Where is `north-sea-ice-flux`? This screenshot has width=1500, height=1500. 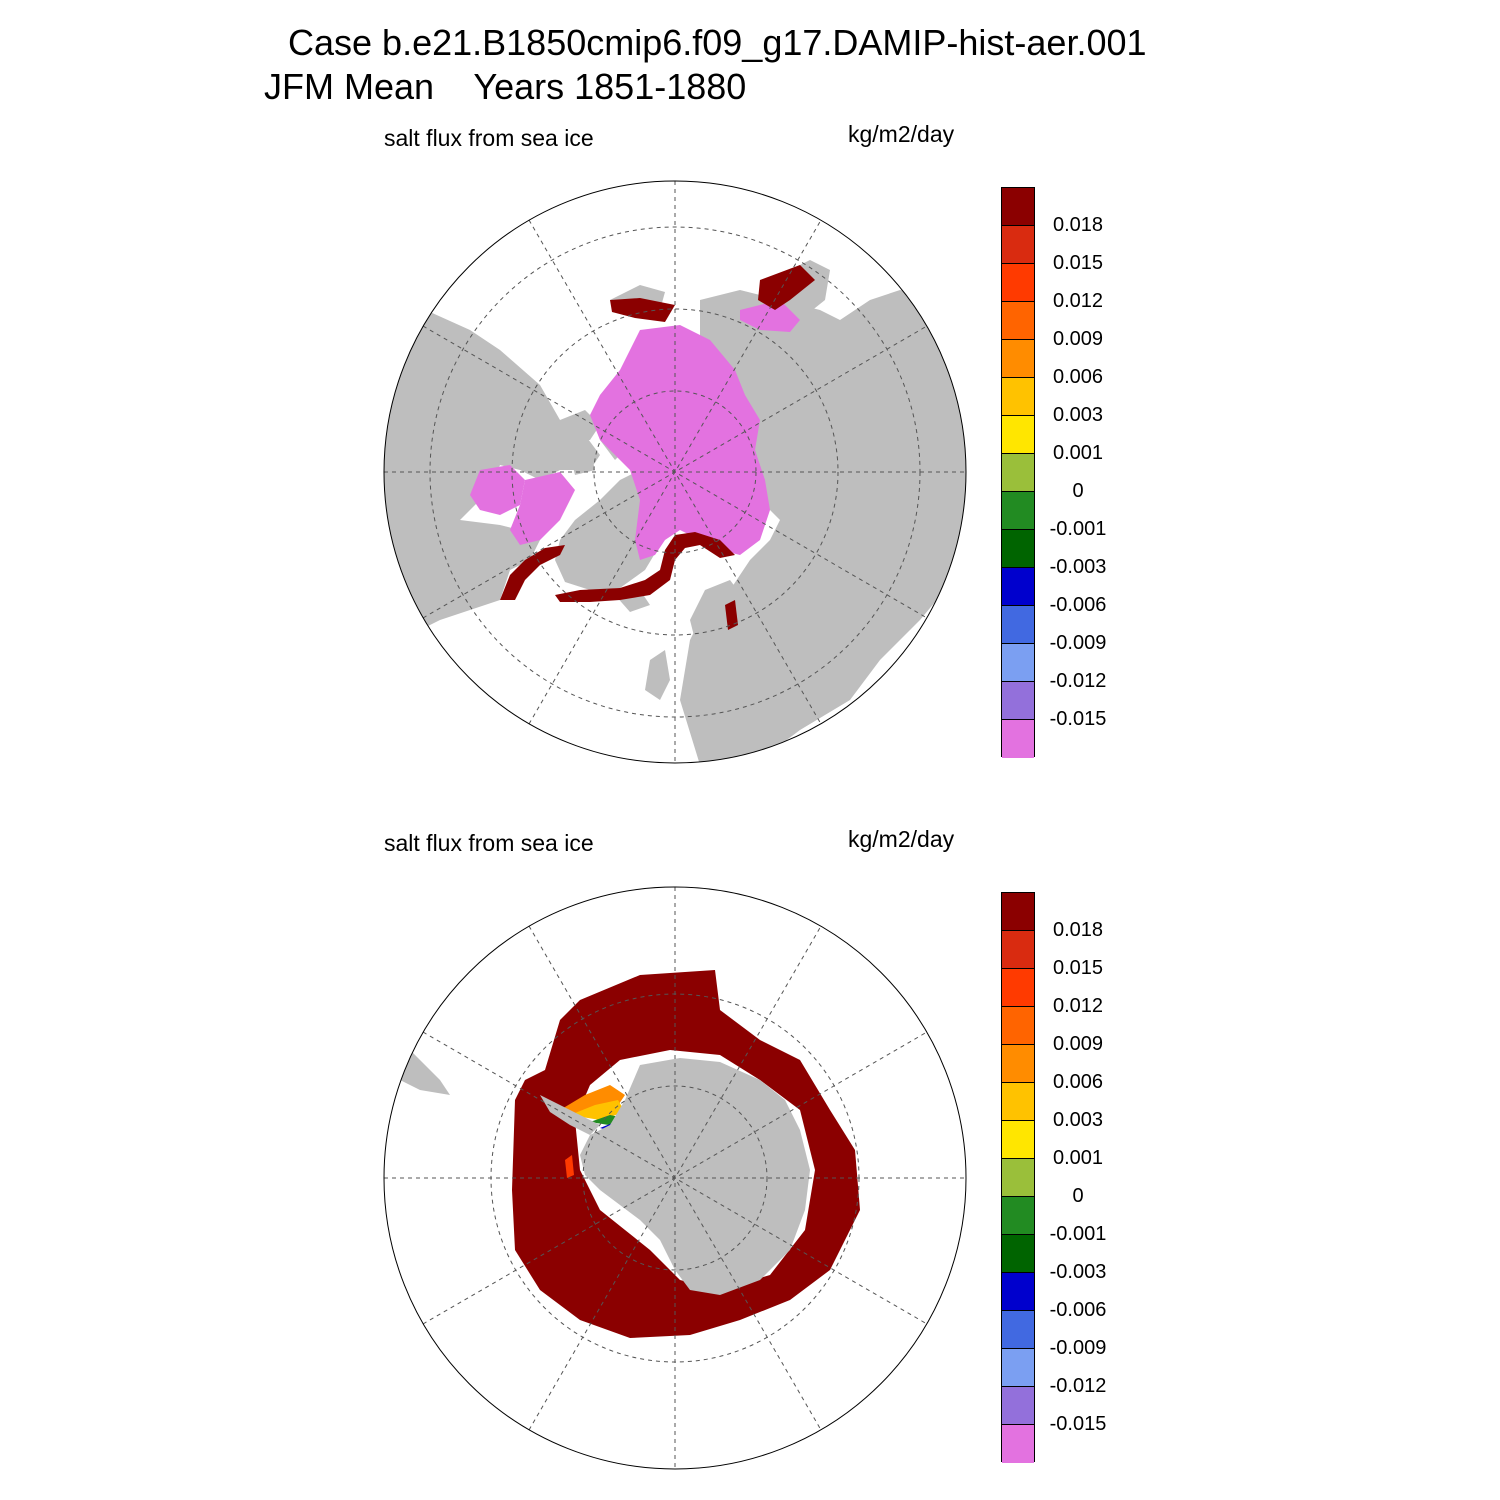
north-sea-ice-flux is located at coordinates (642, 447).